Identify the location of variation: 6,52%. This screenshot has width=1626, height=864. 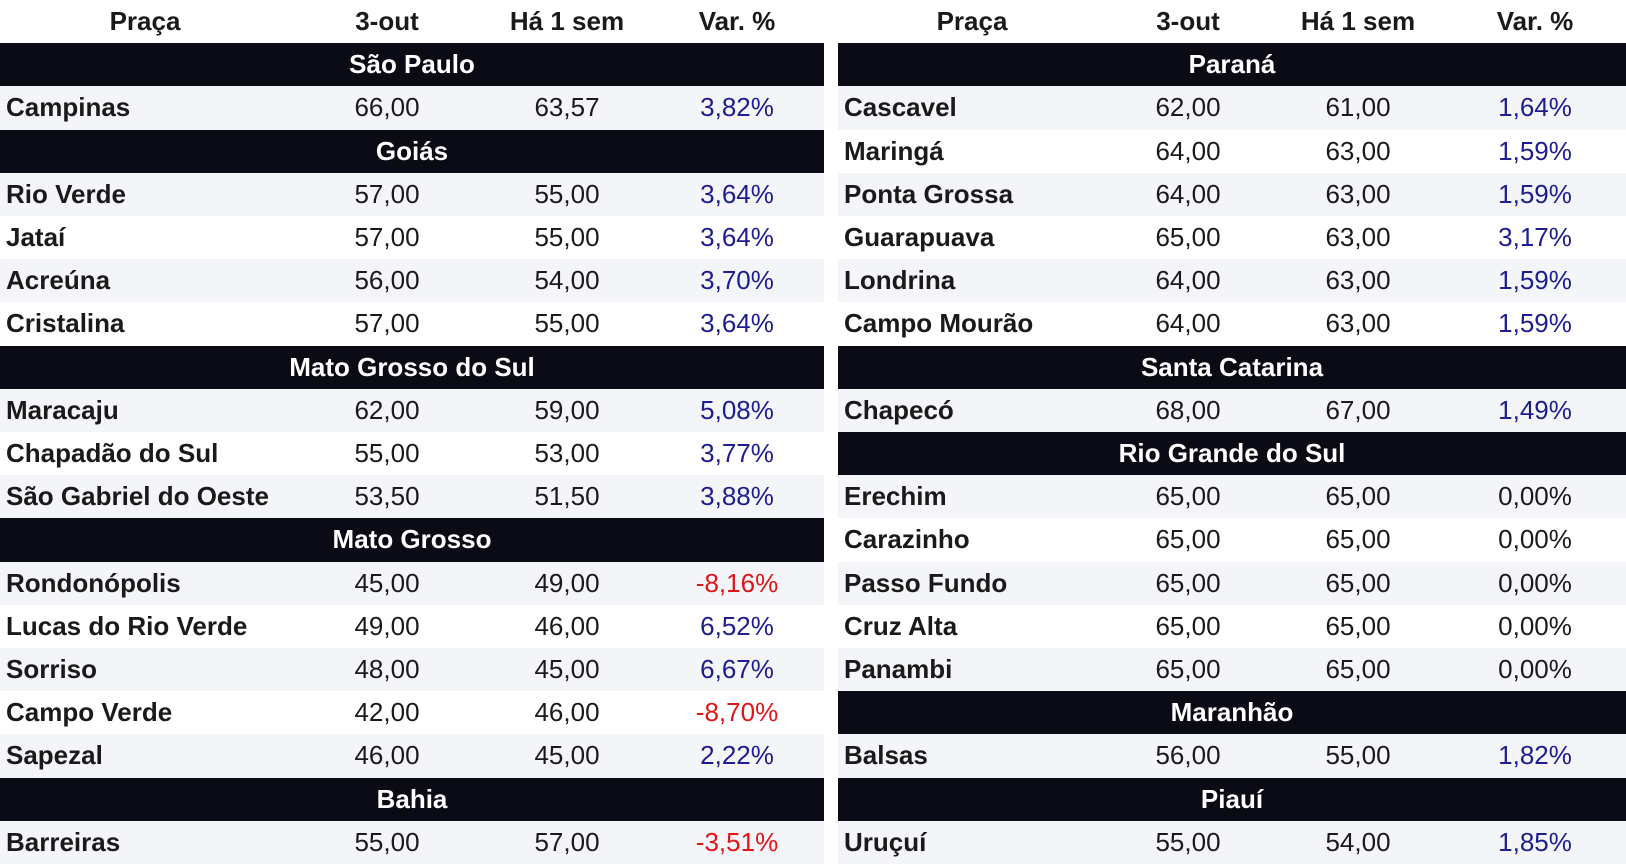
(737, 625).